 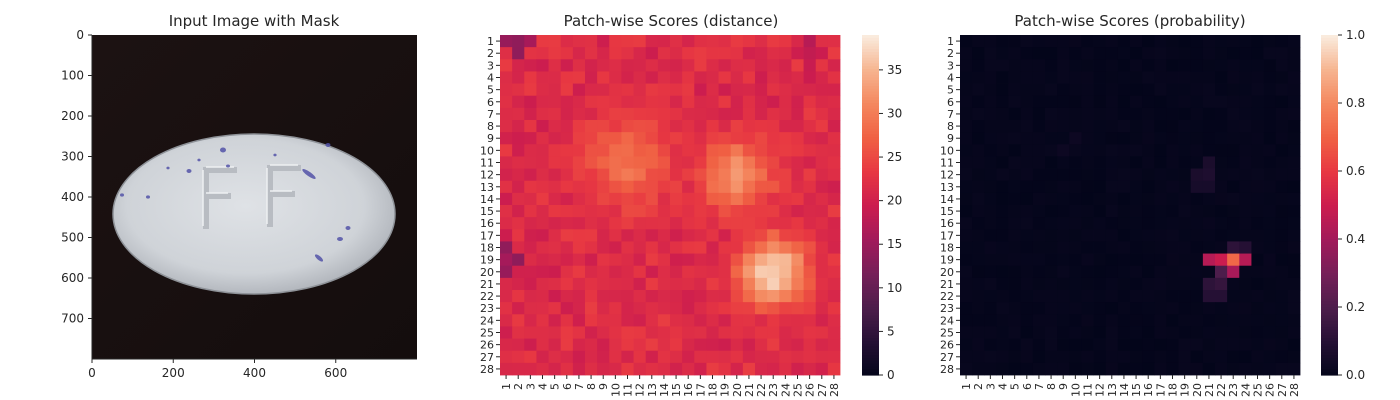 What do you see at coordinates (947, 357) in the screenshot?
I see `row-label: 27` at bounding box center [947, 357].